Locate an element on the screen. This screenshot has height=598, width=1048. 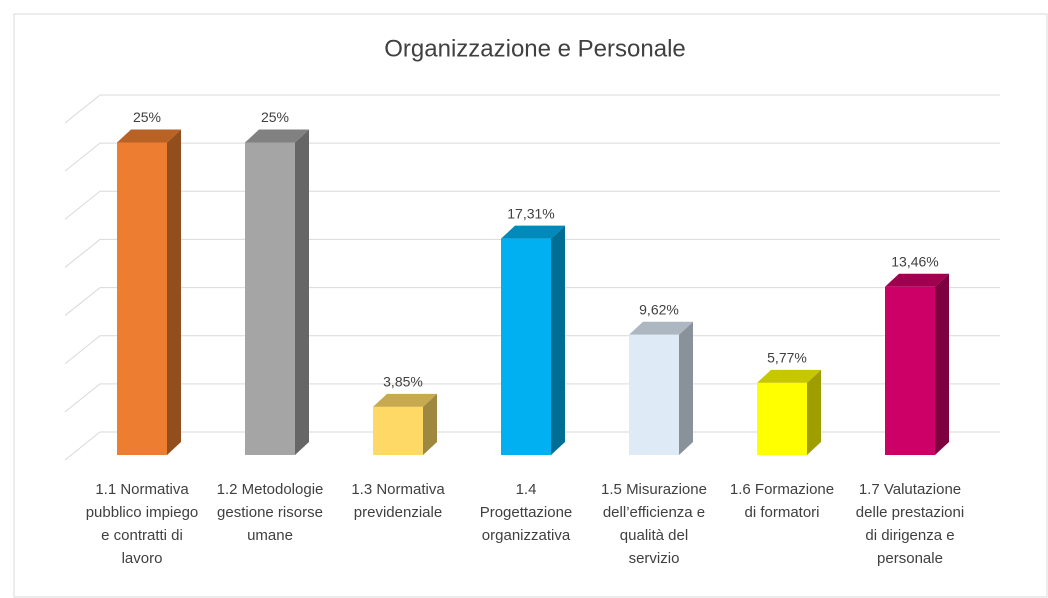
chart-title: Organizzazione e Personale is located at coordinates (535, 48).